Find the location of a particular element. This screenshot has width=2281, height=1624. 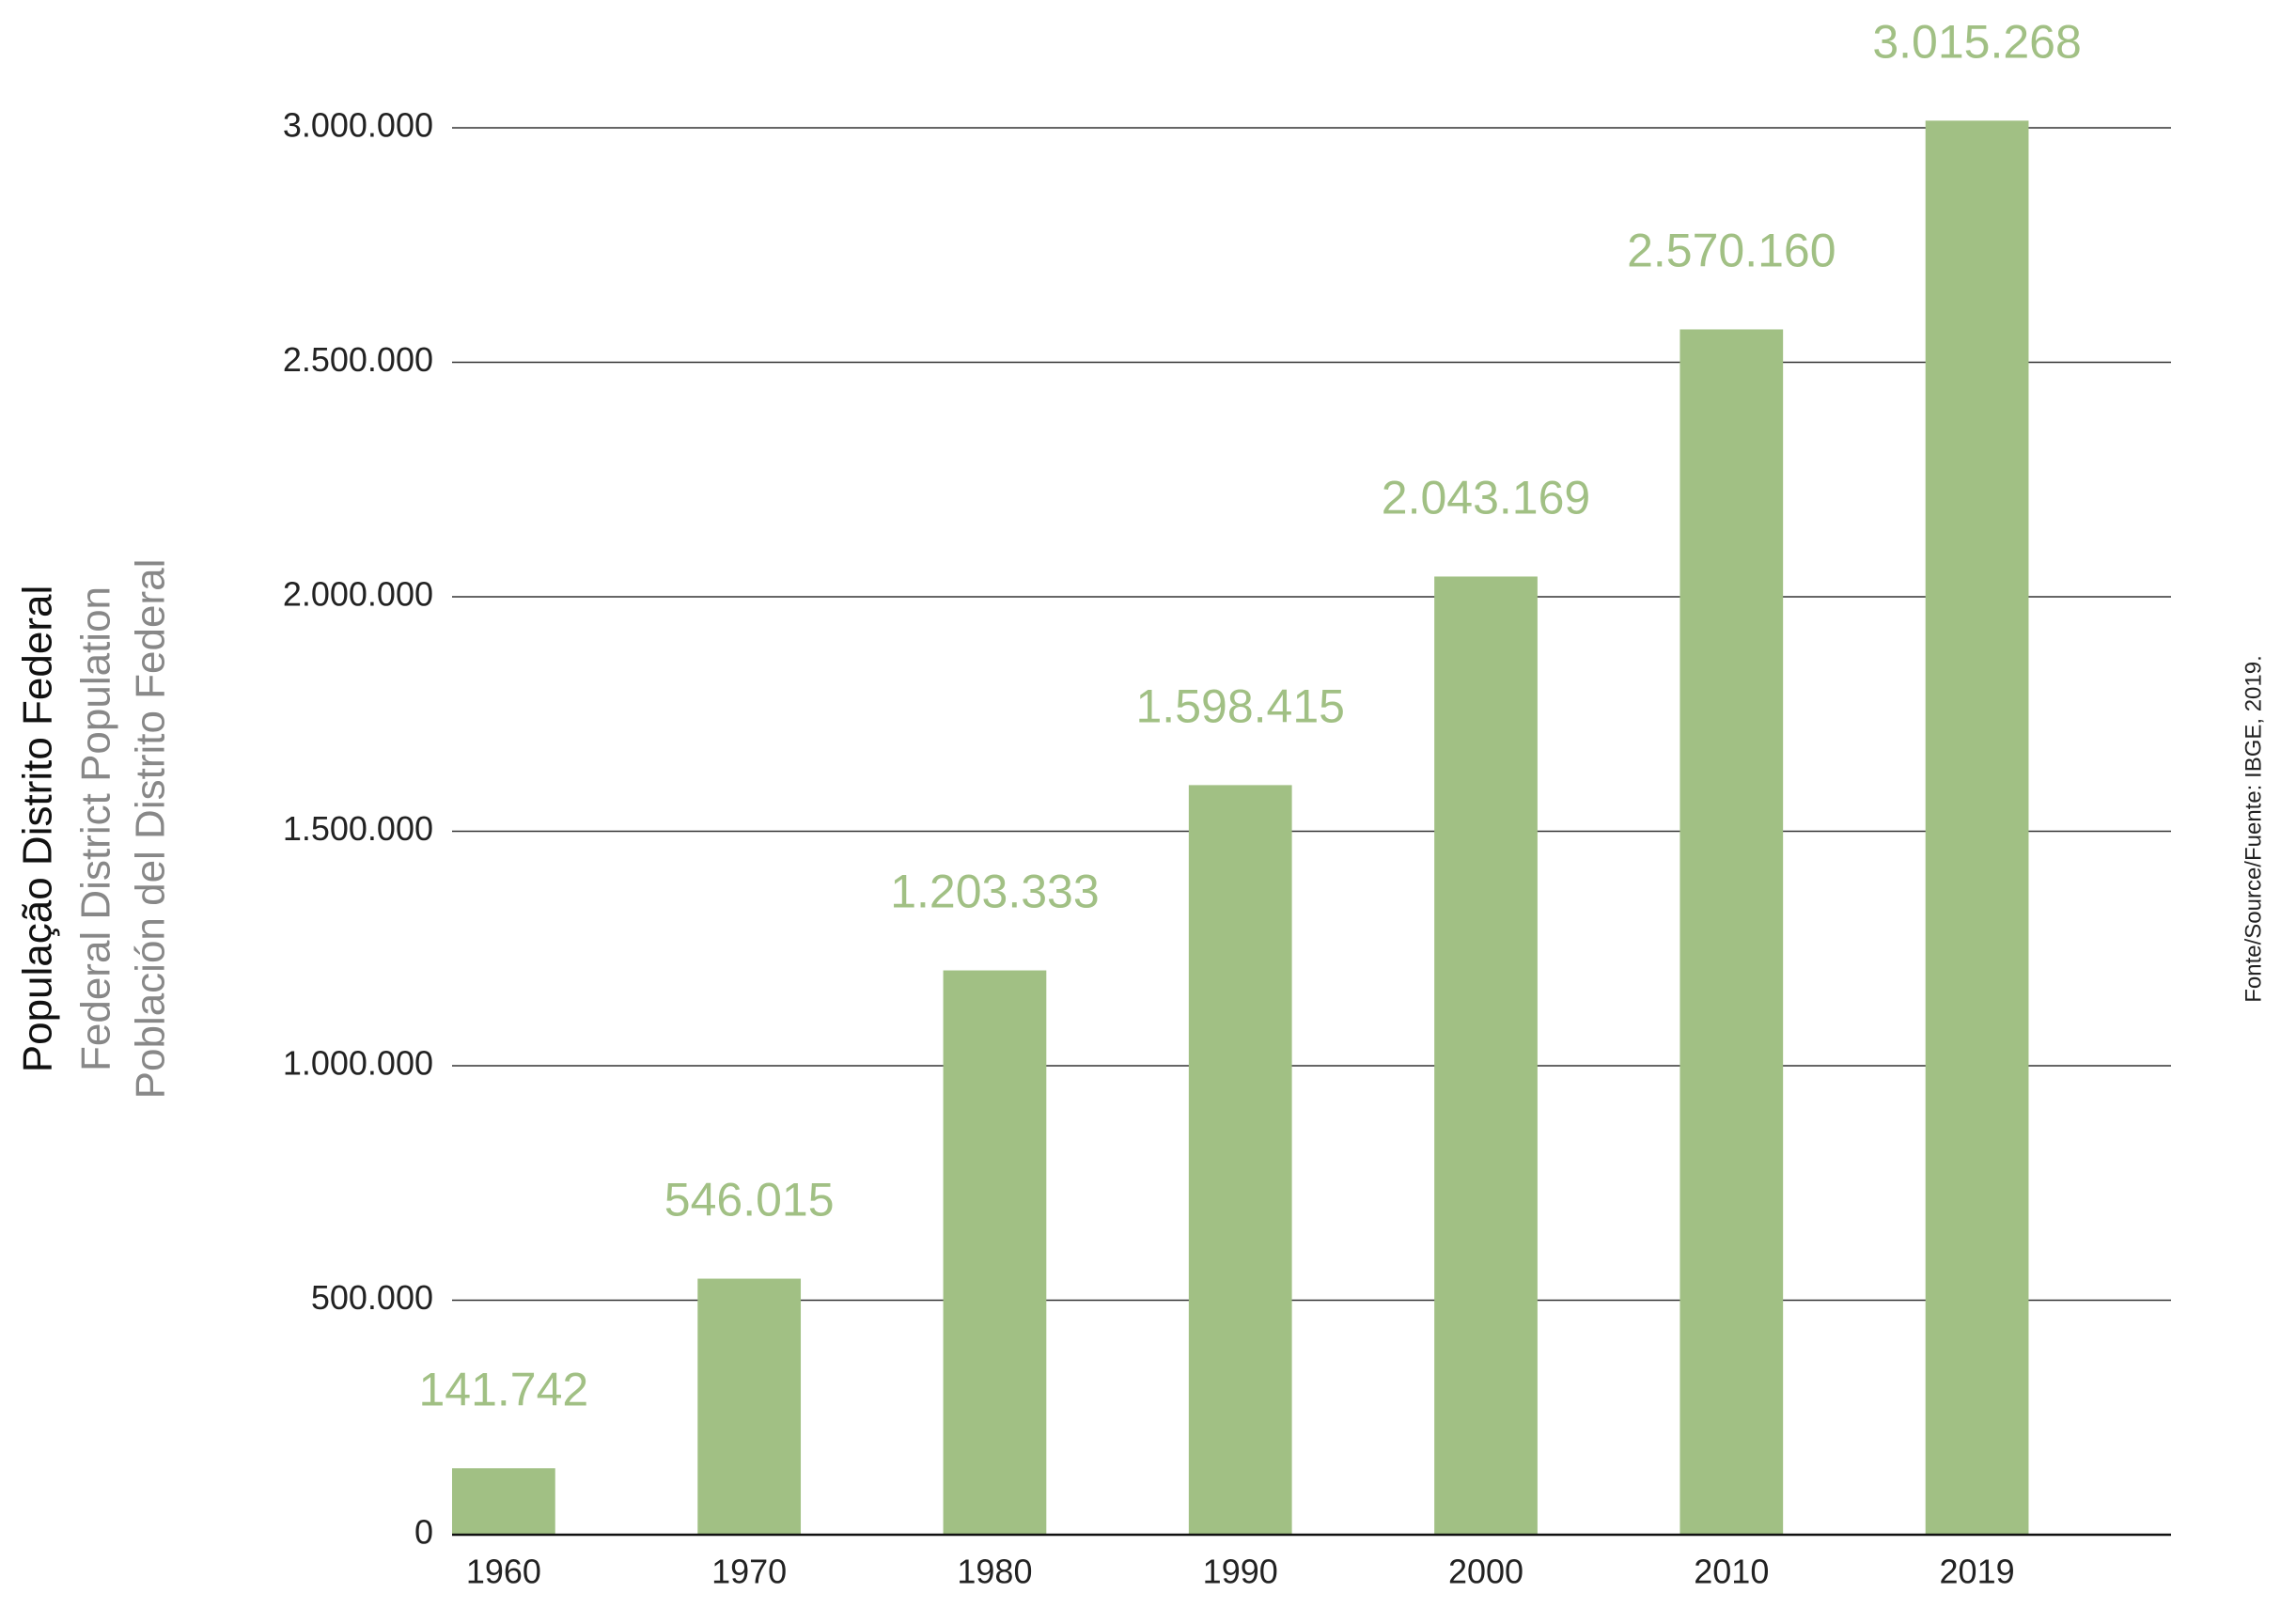

value-label: 1.598.415 is located at coordinates (1240, 706).